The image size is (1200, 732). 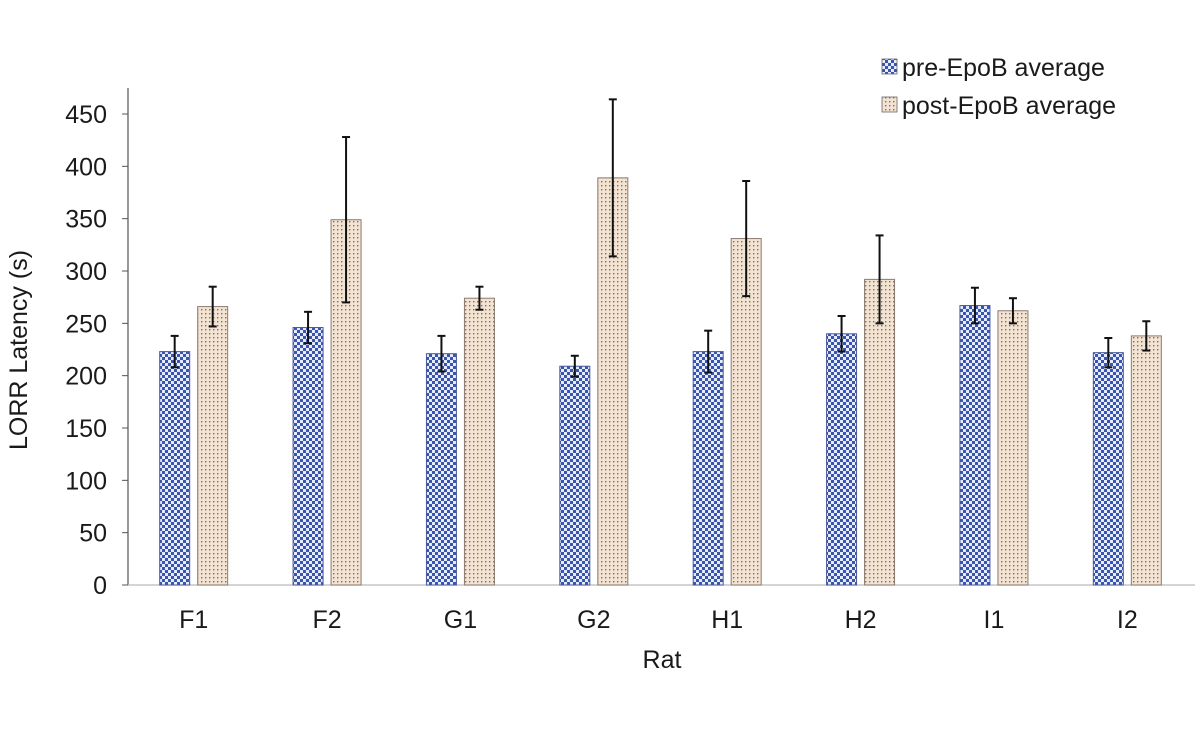 I want to click on y-tick-label: 300, so click(x=86, y=272).